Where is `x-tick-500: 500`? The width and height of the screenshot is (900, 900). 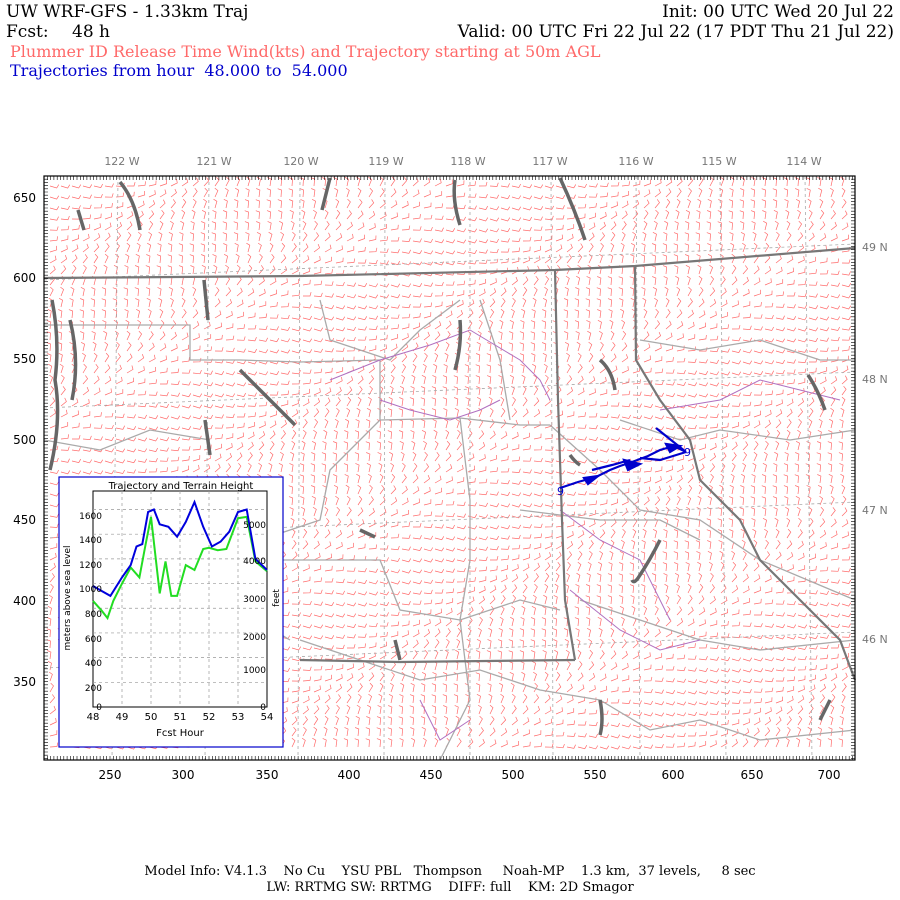 x-tick-500: 500 is located at coordinates (513, 775).